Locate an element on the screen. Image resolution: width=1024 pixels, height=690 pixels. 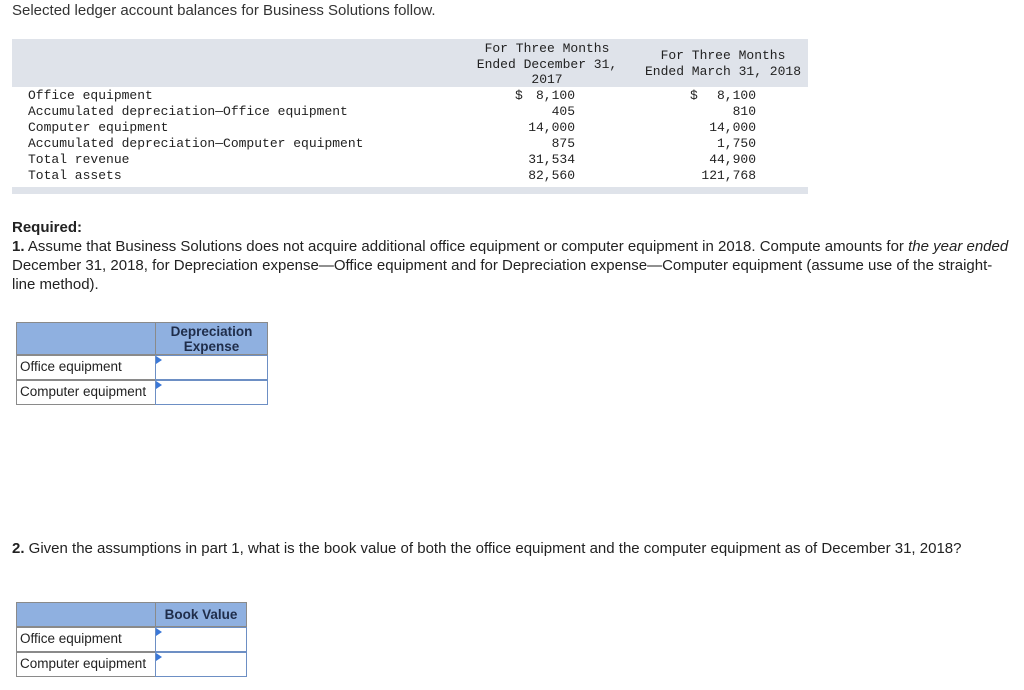
depreciation-expense-header: Depreciation Expense is located at coordinates (211, 338).